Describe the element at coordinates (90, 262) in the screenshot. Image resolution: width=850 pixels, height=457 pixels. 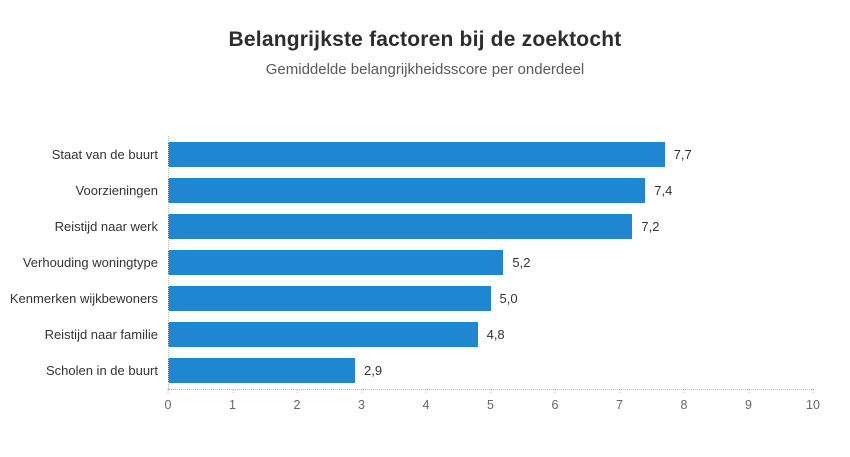
I see `category-label: Verhouding woningtype` at that location.